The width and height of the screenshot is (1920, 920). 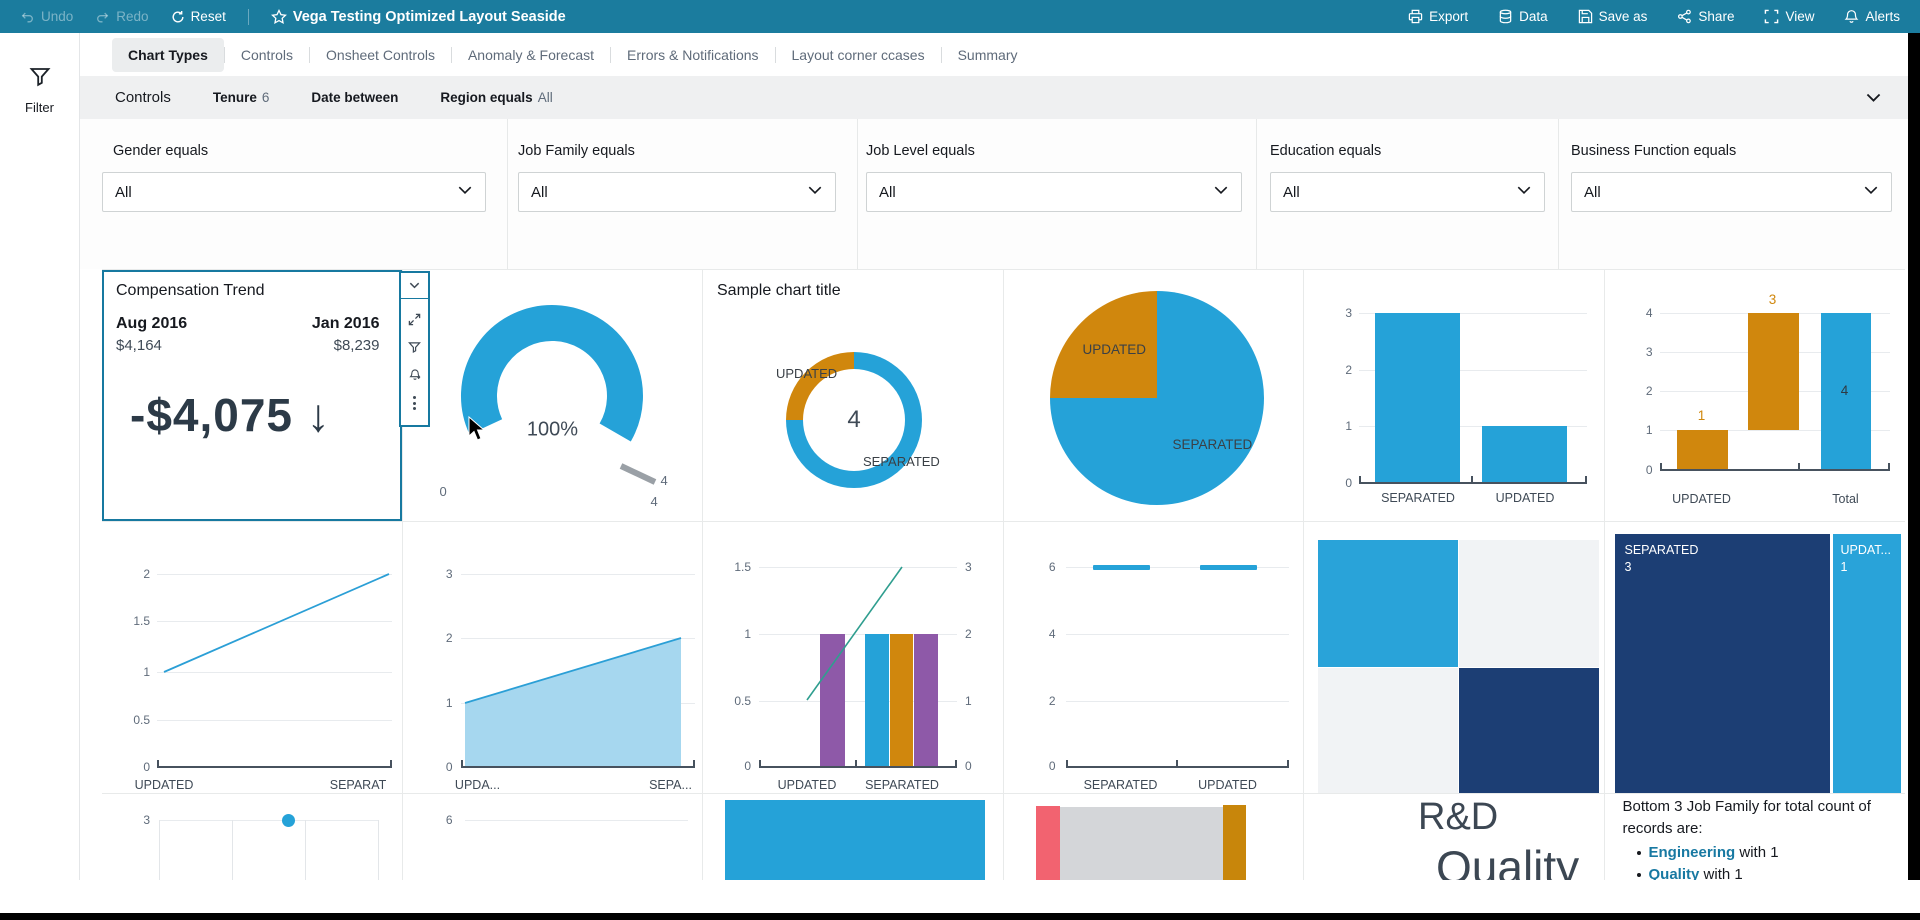 What do you see at coordinates (122, 16) in the screenshot?
I see `redo-button: Redo` at bounding box center [122, 16].